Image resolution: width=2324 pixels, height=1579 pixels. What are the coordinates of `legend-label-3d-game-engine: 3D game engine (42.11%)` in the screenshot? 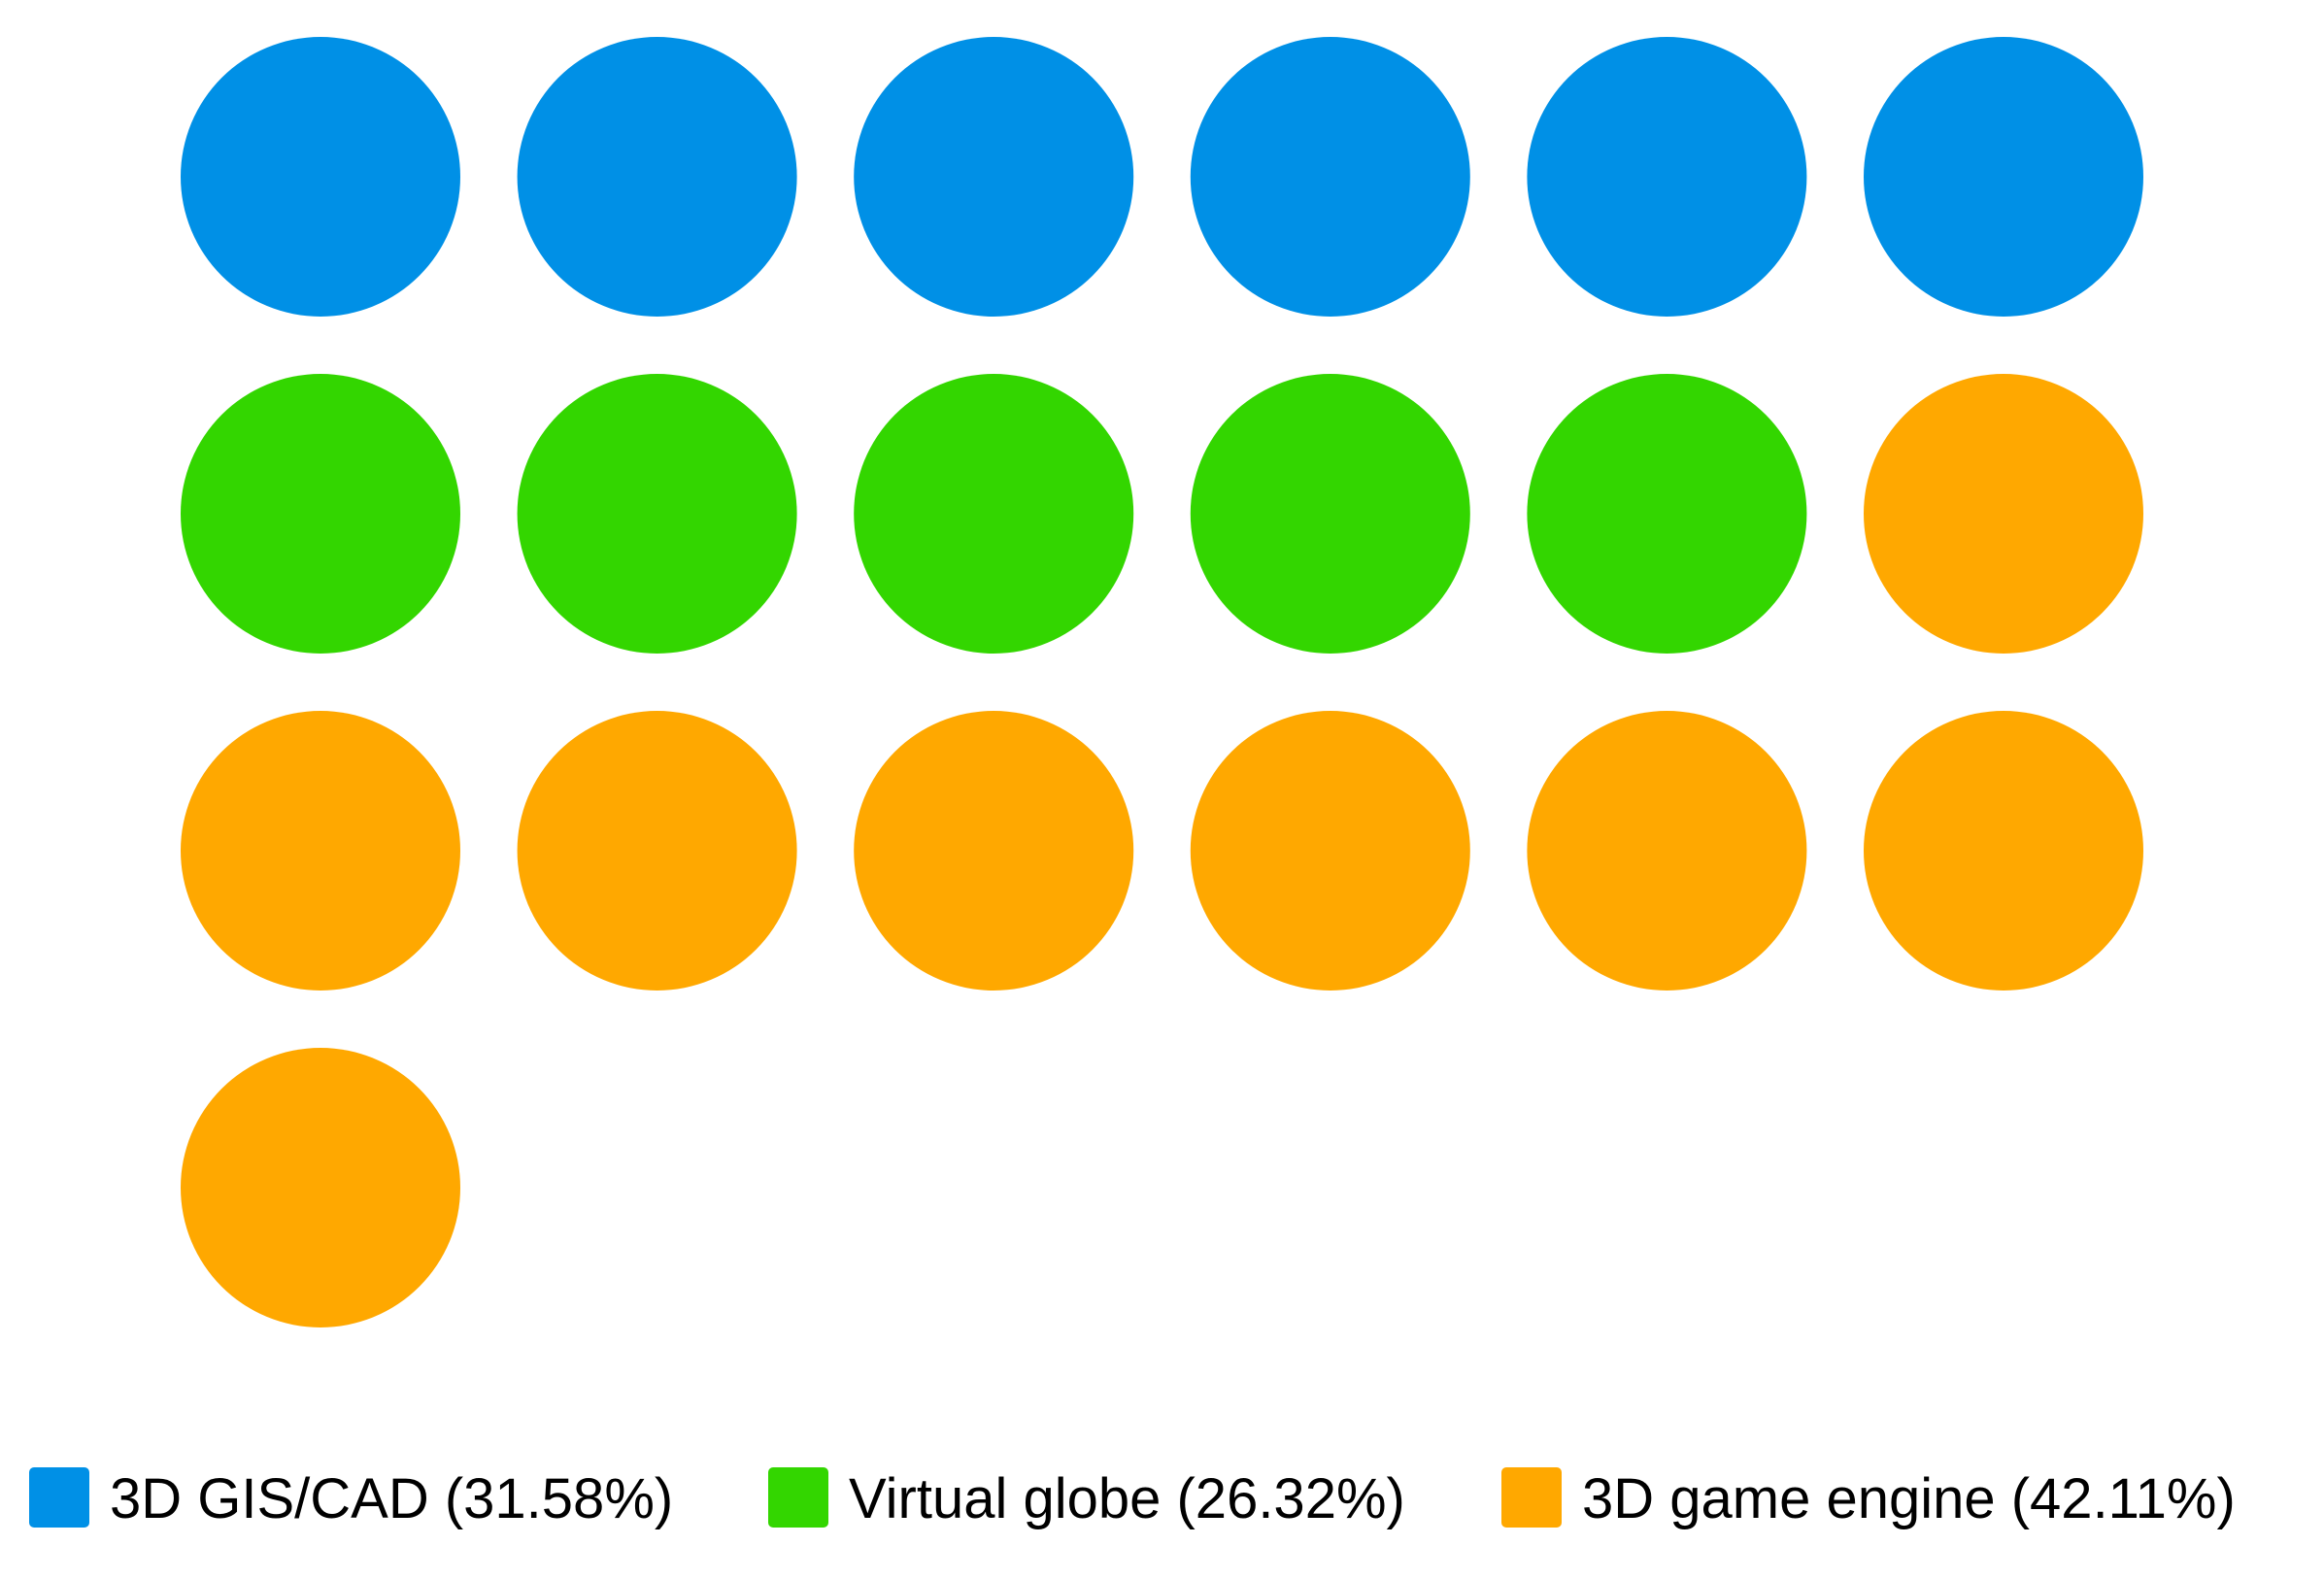 It's located at (1909, 1498).